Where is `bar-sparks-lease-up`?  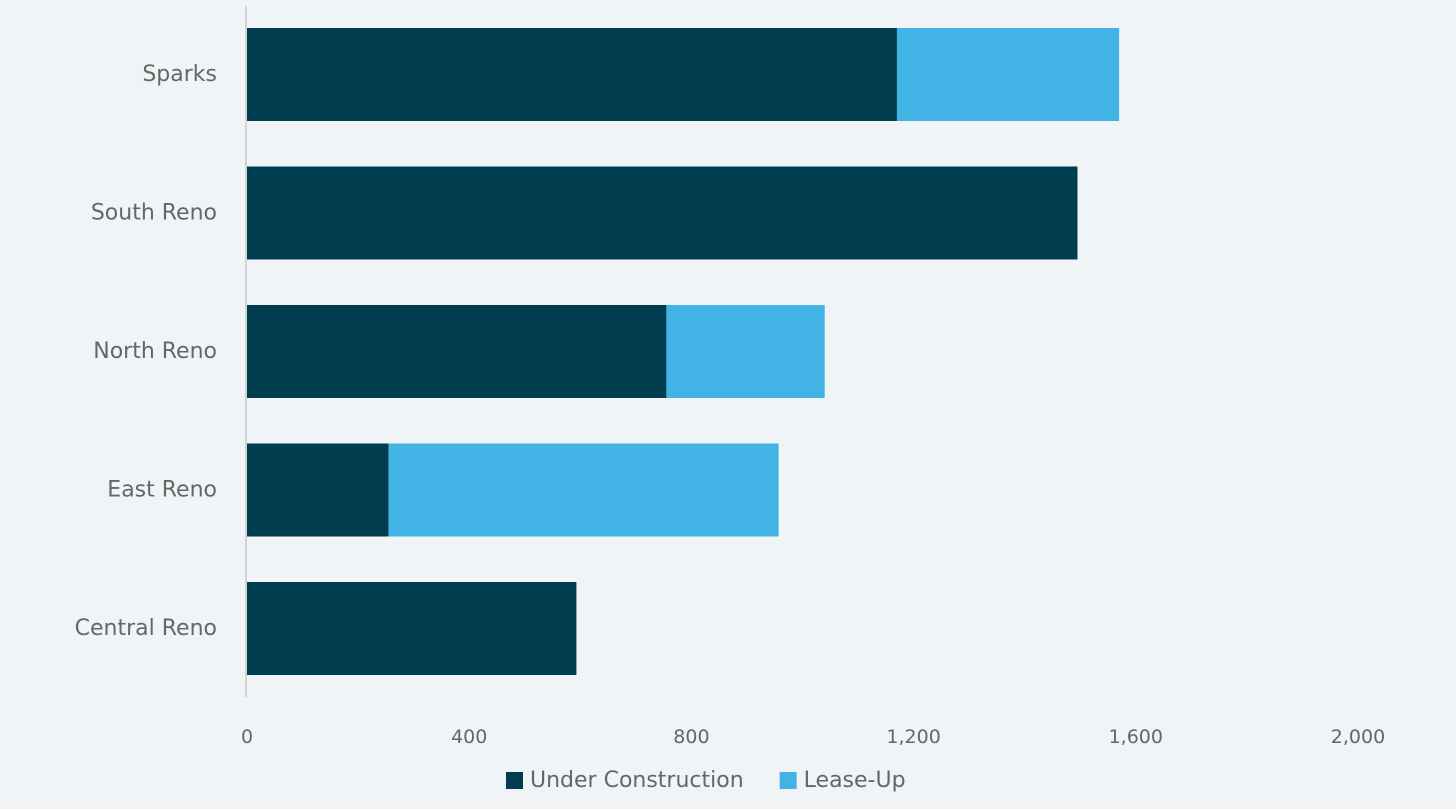
bar-sparks-lease-up is located at coordinates (1008, 74).